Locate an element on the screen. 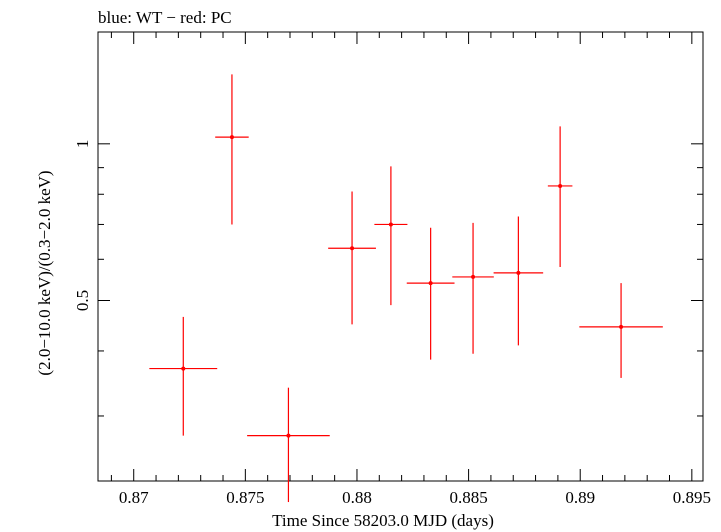 The width and height of the screenshot is (721, 532). x-tick-label: 0.87 is located at coordinates (134, 497).